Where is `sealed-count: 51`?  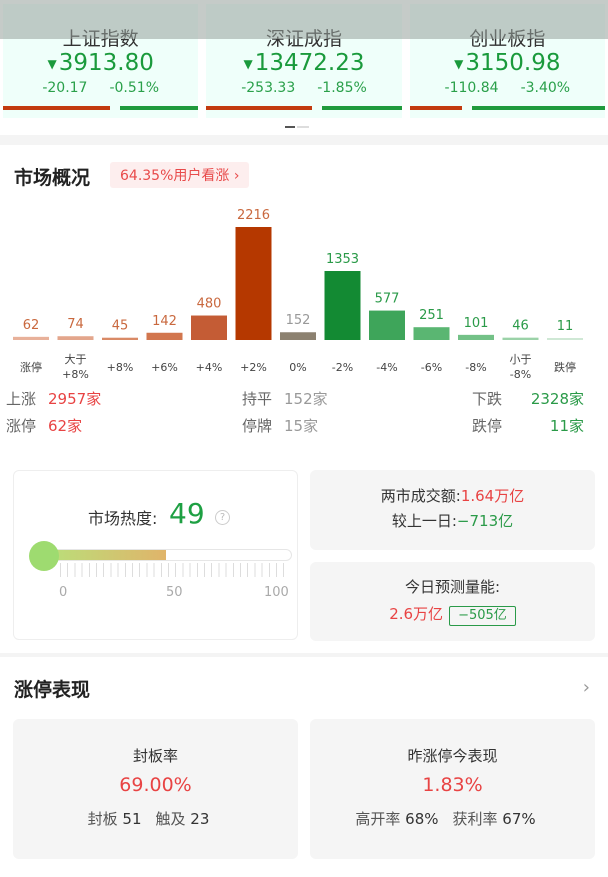 sealed-count: 51 is located at coordinates (132, 819).